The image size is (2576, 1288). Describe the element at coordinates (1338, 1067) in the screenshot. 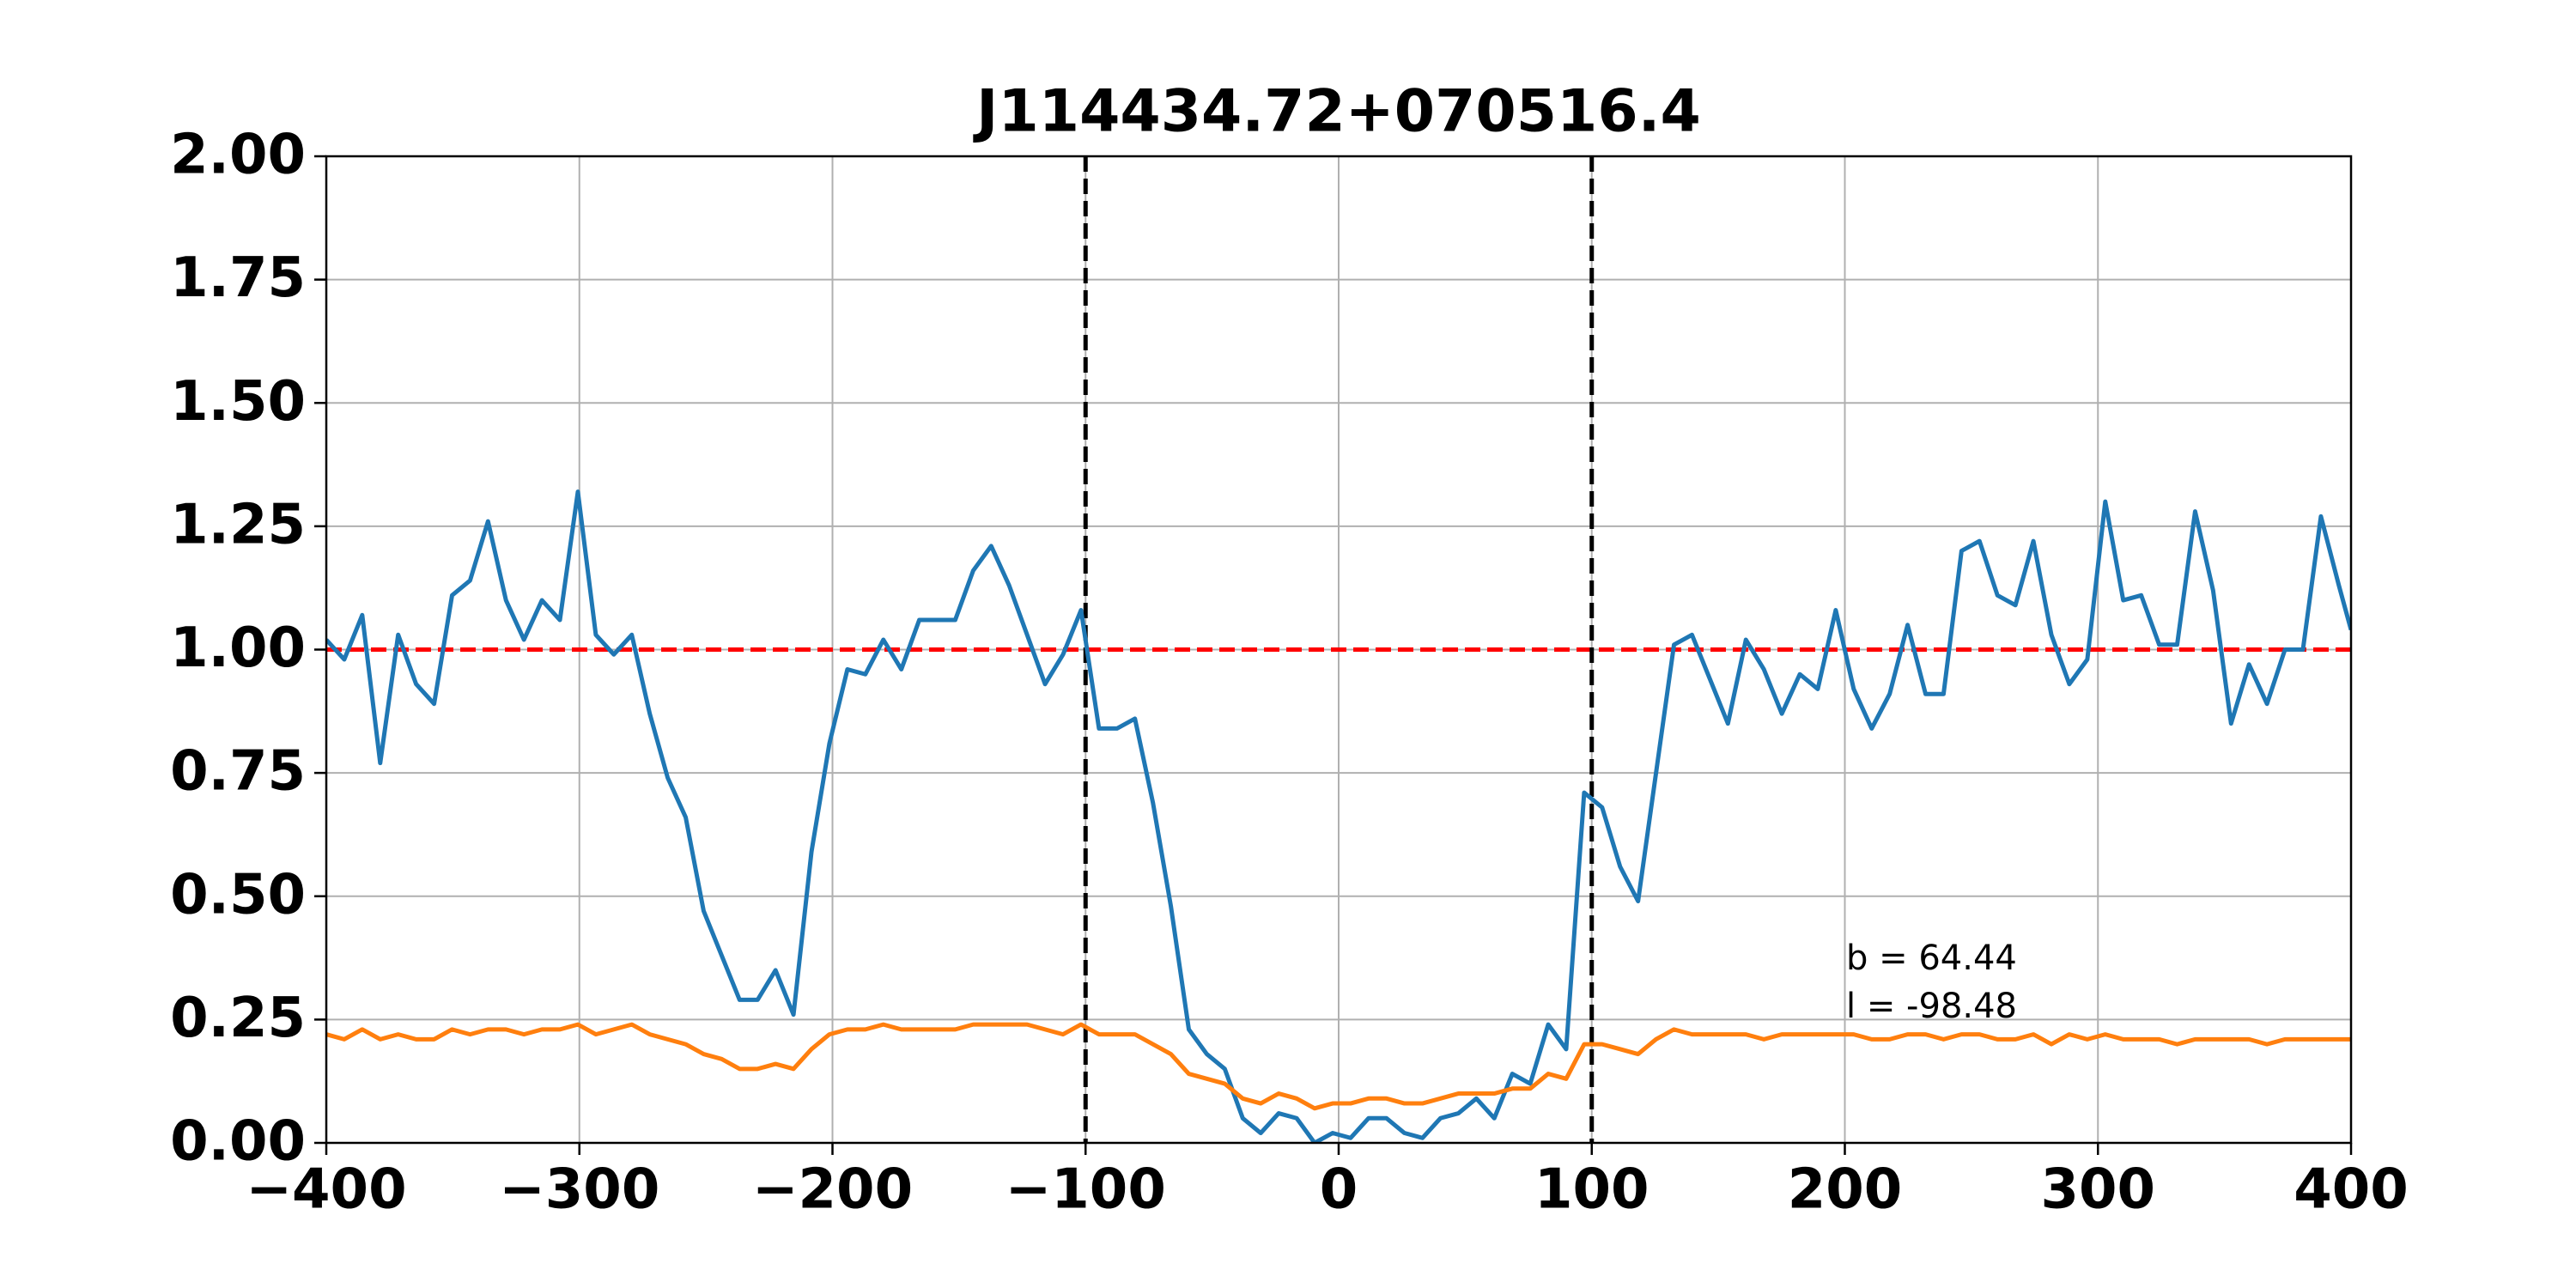

I see `data-line` at that location.